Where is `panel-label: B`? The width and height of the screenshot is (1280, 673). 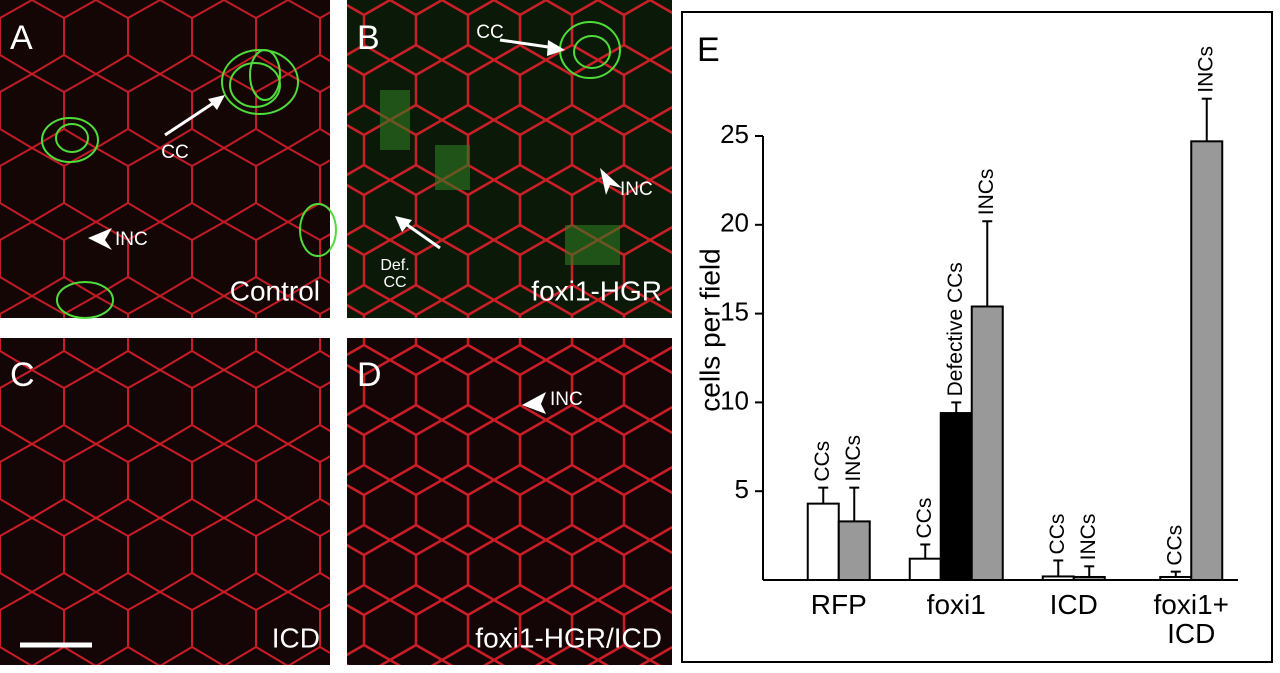
panel-label: B is located at coordinates (368, 38).